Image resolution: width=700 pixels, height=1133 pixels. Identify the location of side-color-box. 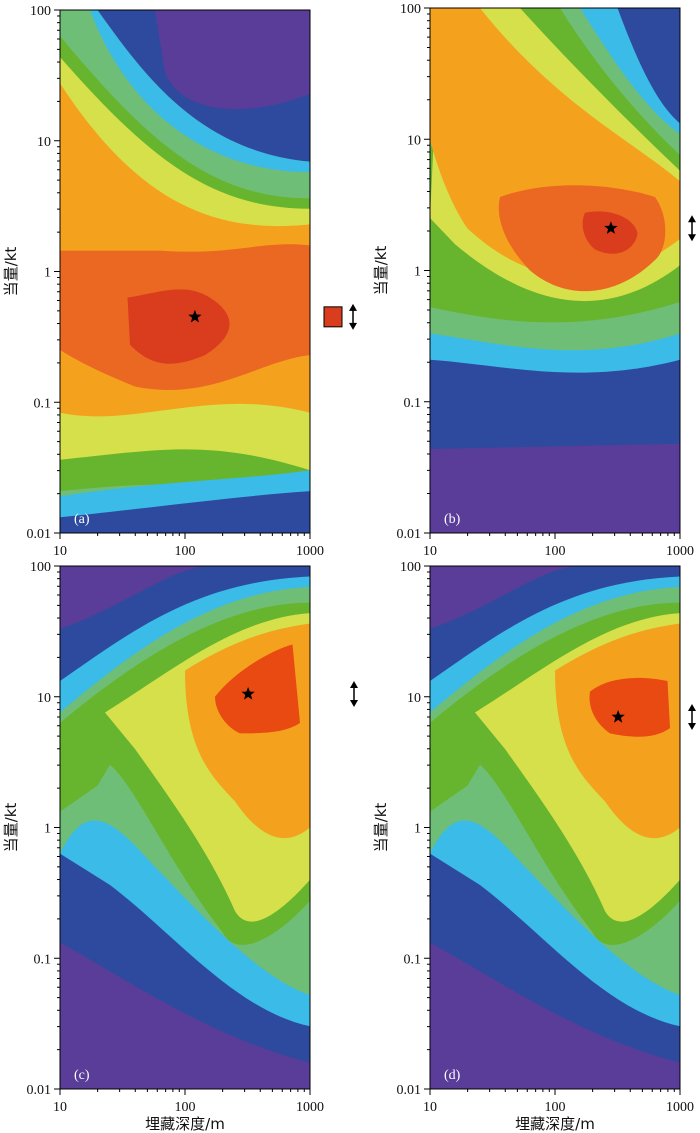
(333, 317).